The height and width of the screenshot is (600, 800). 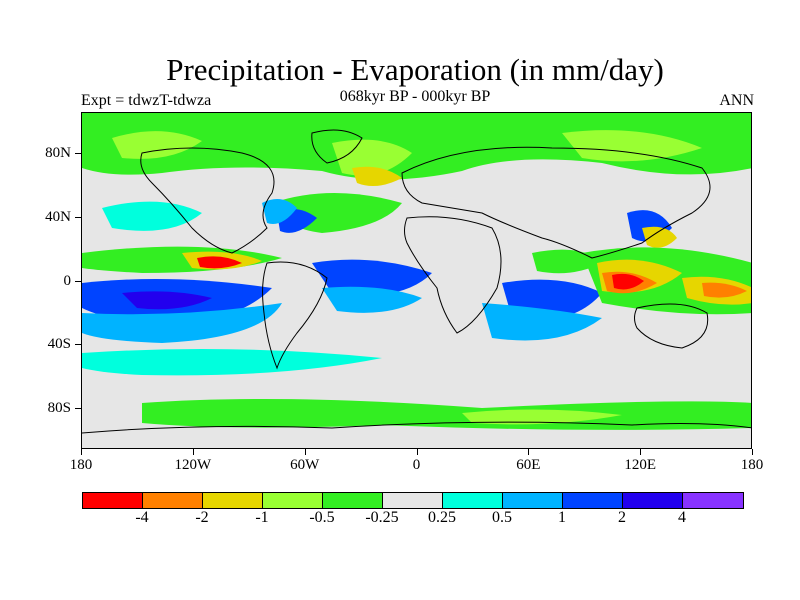 What do you see at coordinates (446, 414) in the screenshot?
I see `southern-ocean-green` at bounding box center [446, 414].